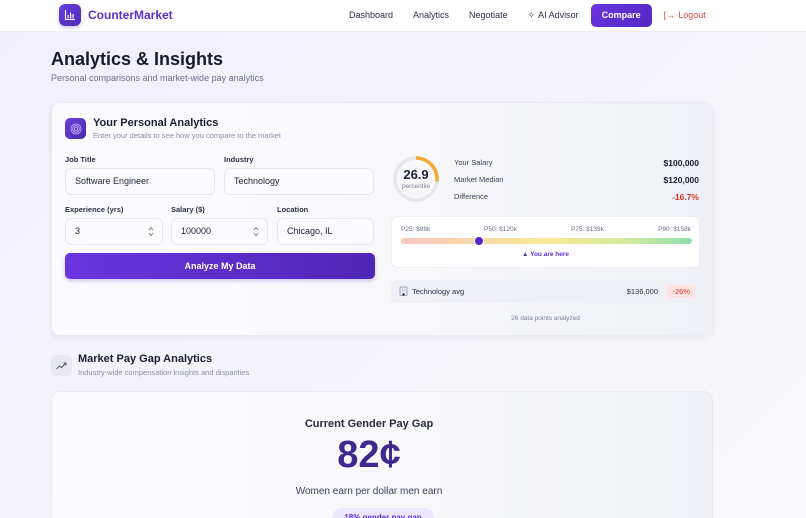  What do you see at coordinates (293, 209) in the screenshot?
I see `location-label: Location` at bounding box center [293, 209].